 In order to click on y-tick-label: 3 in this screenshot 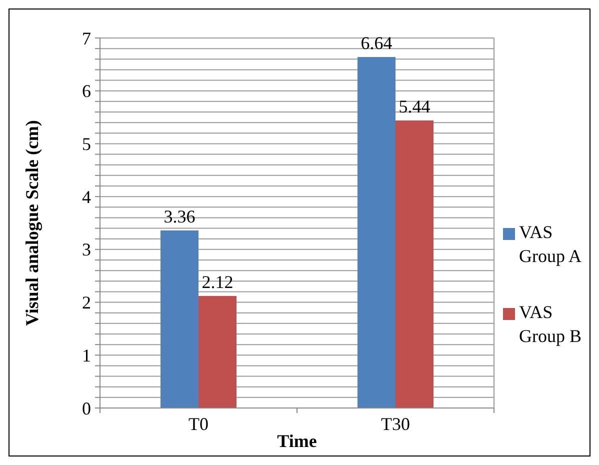, I will do `click(86, 250)`.